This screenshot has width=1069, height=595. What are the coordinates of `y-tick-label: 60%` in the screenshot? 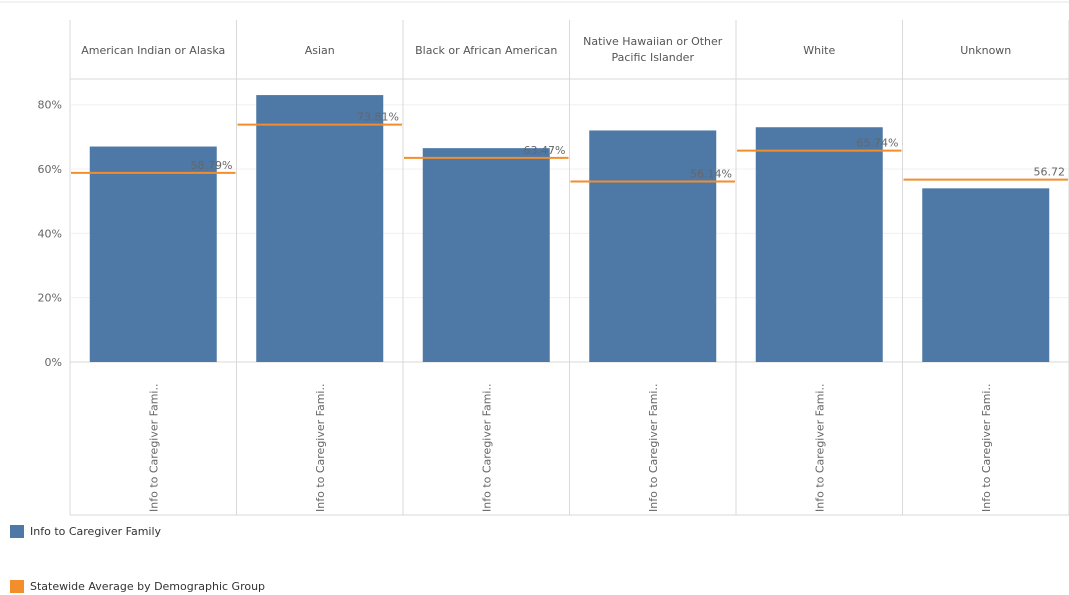 It's located at (50, 169).